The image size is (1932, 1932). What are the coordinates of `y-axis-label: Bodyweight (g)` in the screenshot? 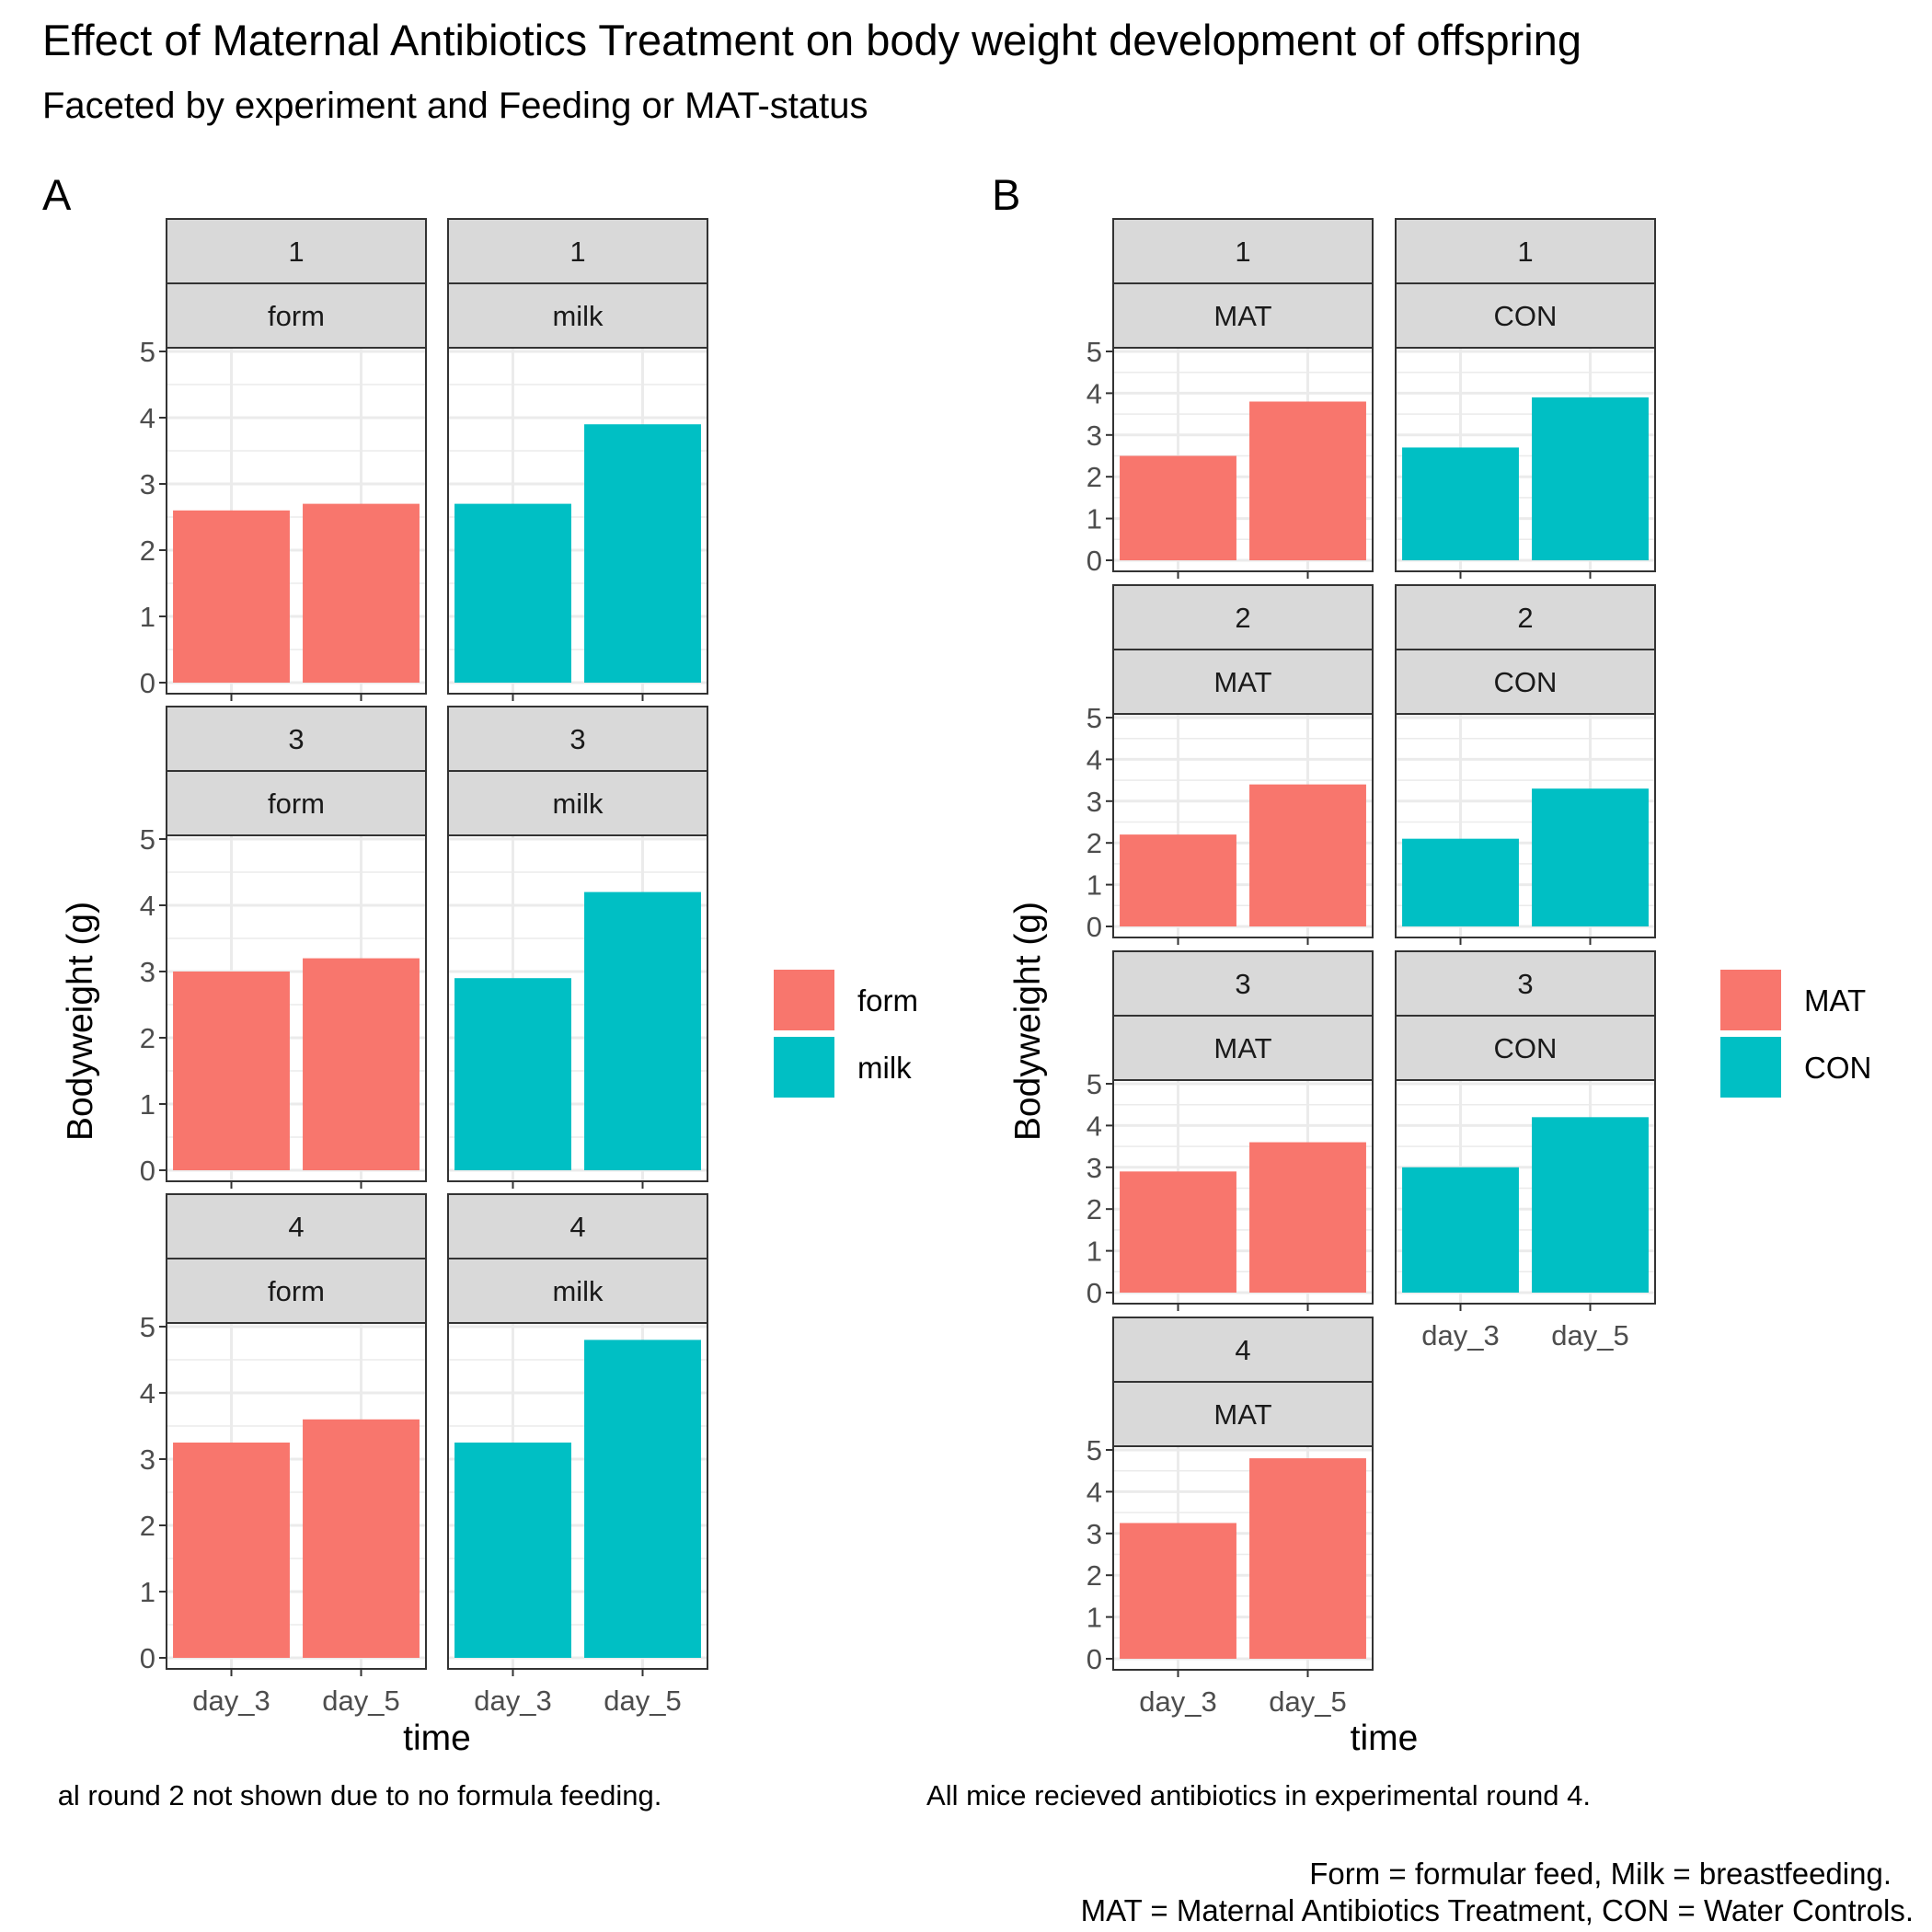 It's located at (80, 1021).